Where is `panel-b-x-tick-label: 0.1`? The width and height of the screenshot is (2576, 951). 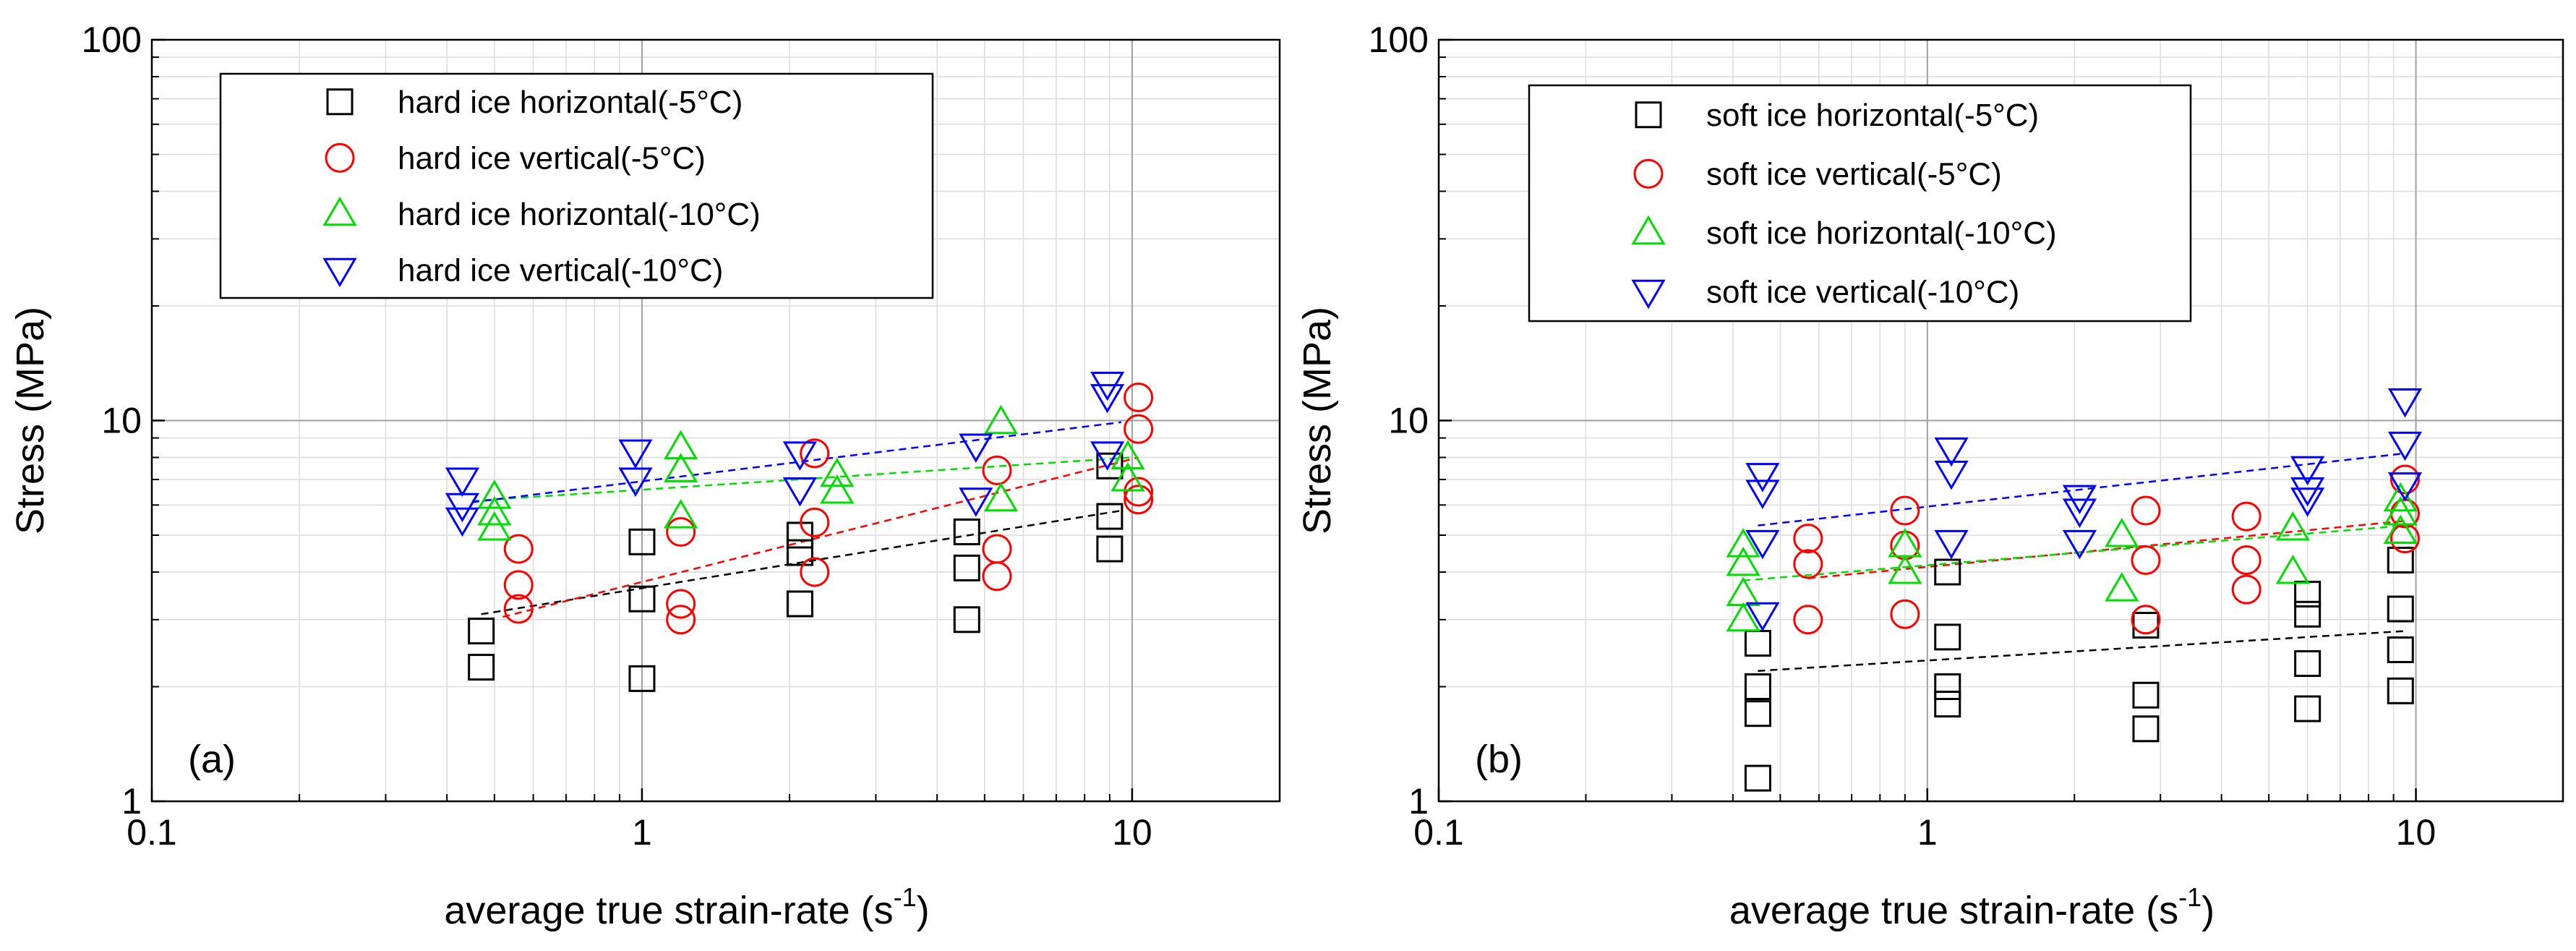 panel-b-x-tick-label: 0.1 is located at coordinates (1438, 832).